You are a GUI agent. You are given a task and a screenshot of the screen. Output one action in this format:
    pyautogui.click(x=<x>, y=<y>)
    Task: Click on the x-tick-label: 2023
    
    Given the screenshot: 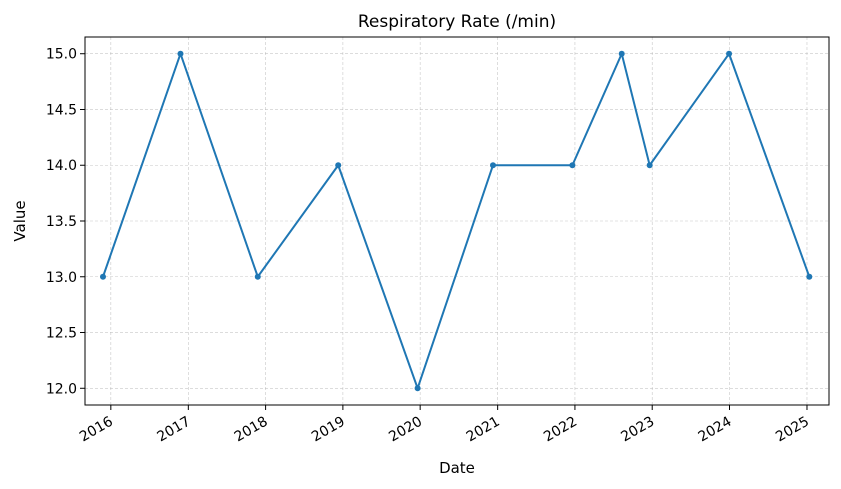 What is the action you would take?
    pyautogui.click(x=637, y=430)
    